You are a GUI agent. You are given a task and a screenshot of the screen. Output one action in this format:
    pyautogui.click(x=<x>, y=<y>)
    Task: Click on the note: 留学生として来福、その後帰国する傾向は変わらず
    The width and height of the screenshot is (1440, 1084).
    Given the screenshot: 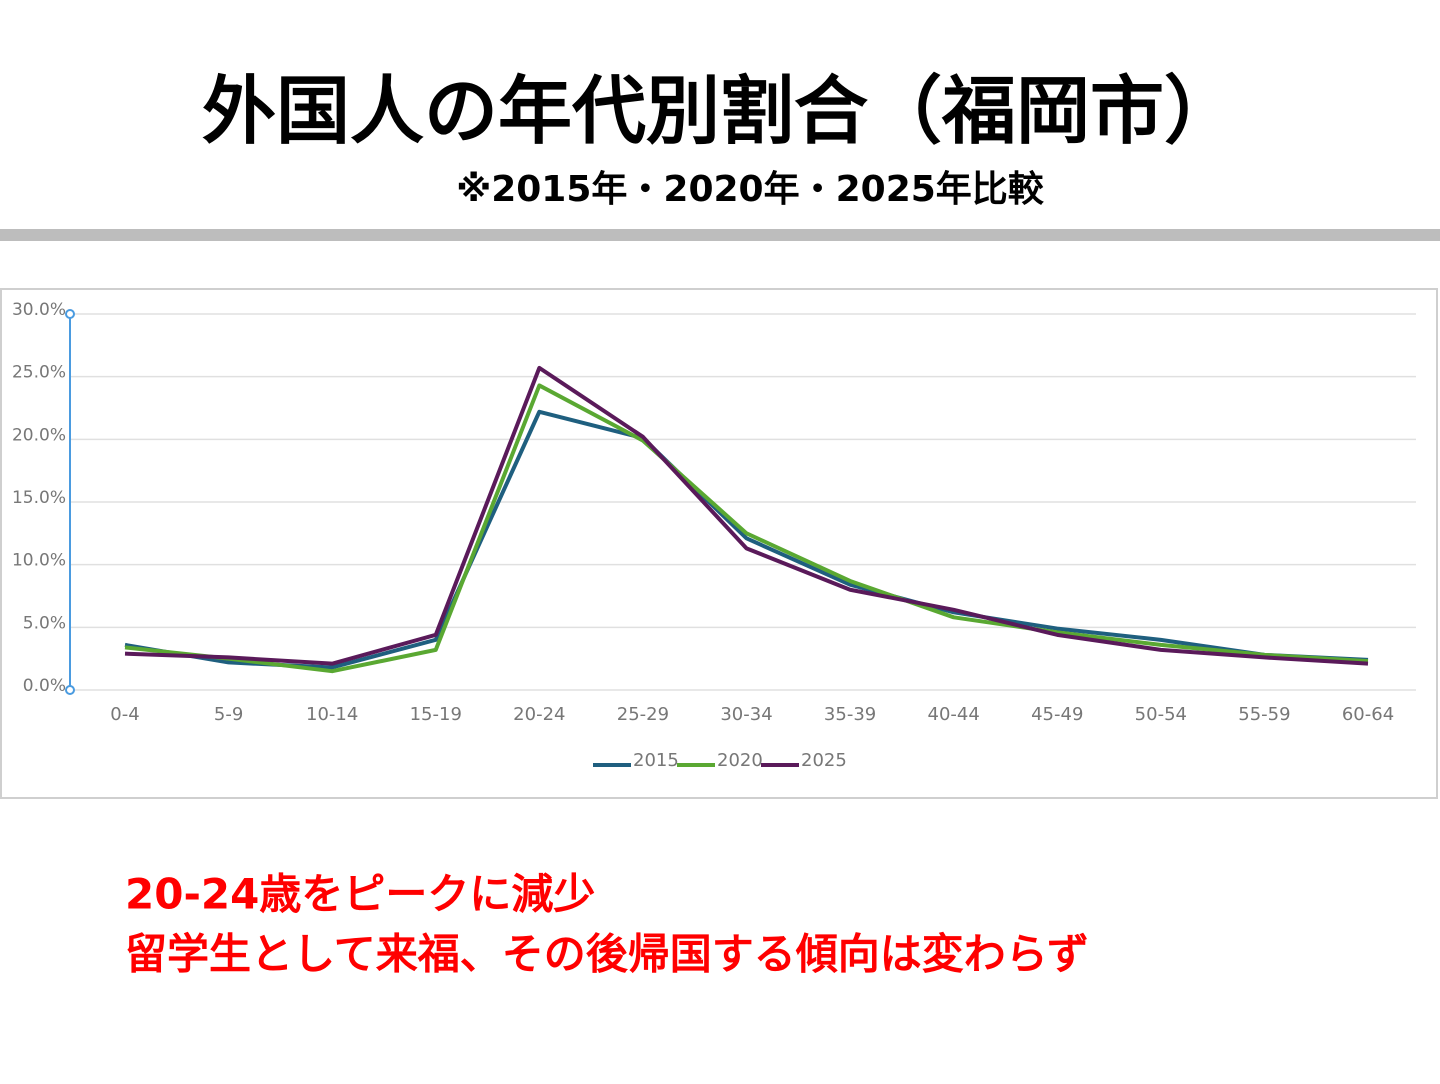 What is the action you would take?
    pyautogui.click(x=607, y=954)
    